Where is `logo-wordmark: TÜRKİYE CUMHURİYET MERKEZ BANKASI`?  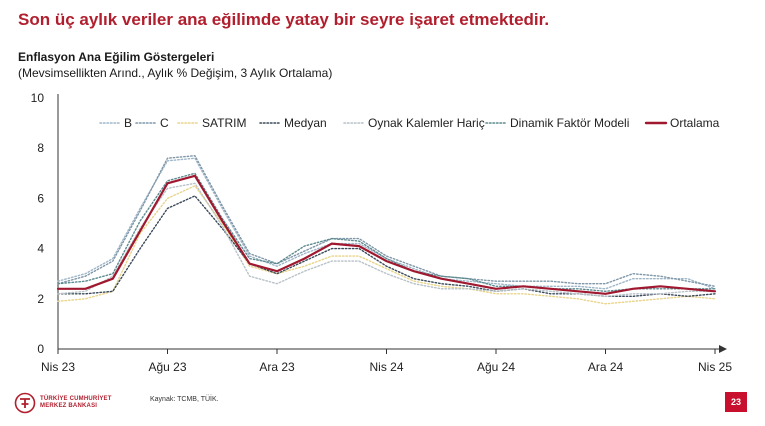 logo-wordmark: TÜRKİYE CUMHURİYET MERKEZ BANKASI is located at coordinates (76, 403).